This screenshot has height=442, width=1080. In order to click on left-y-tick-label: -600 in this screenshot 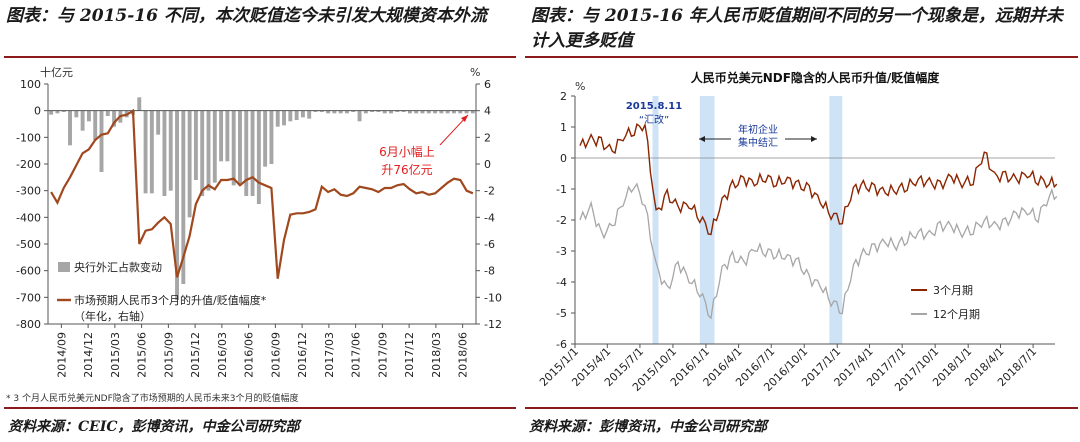, I will do `click(28, 271)`.